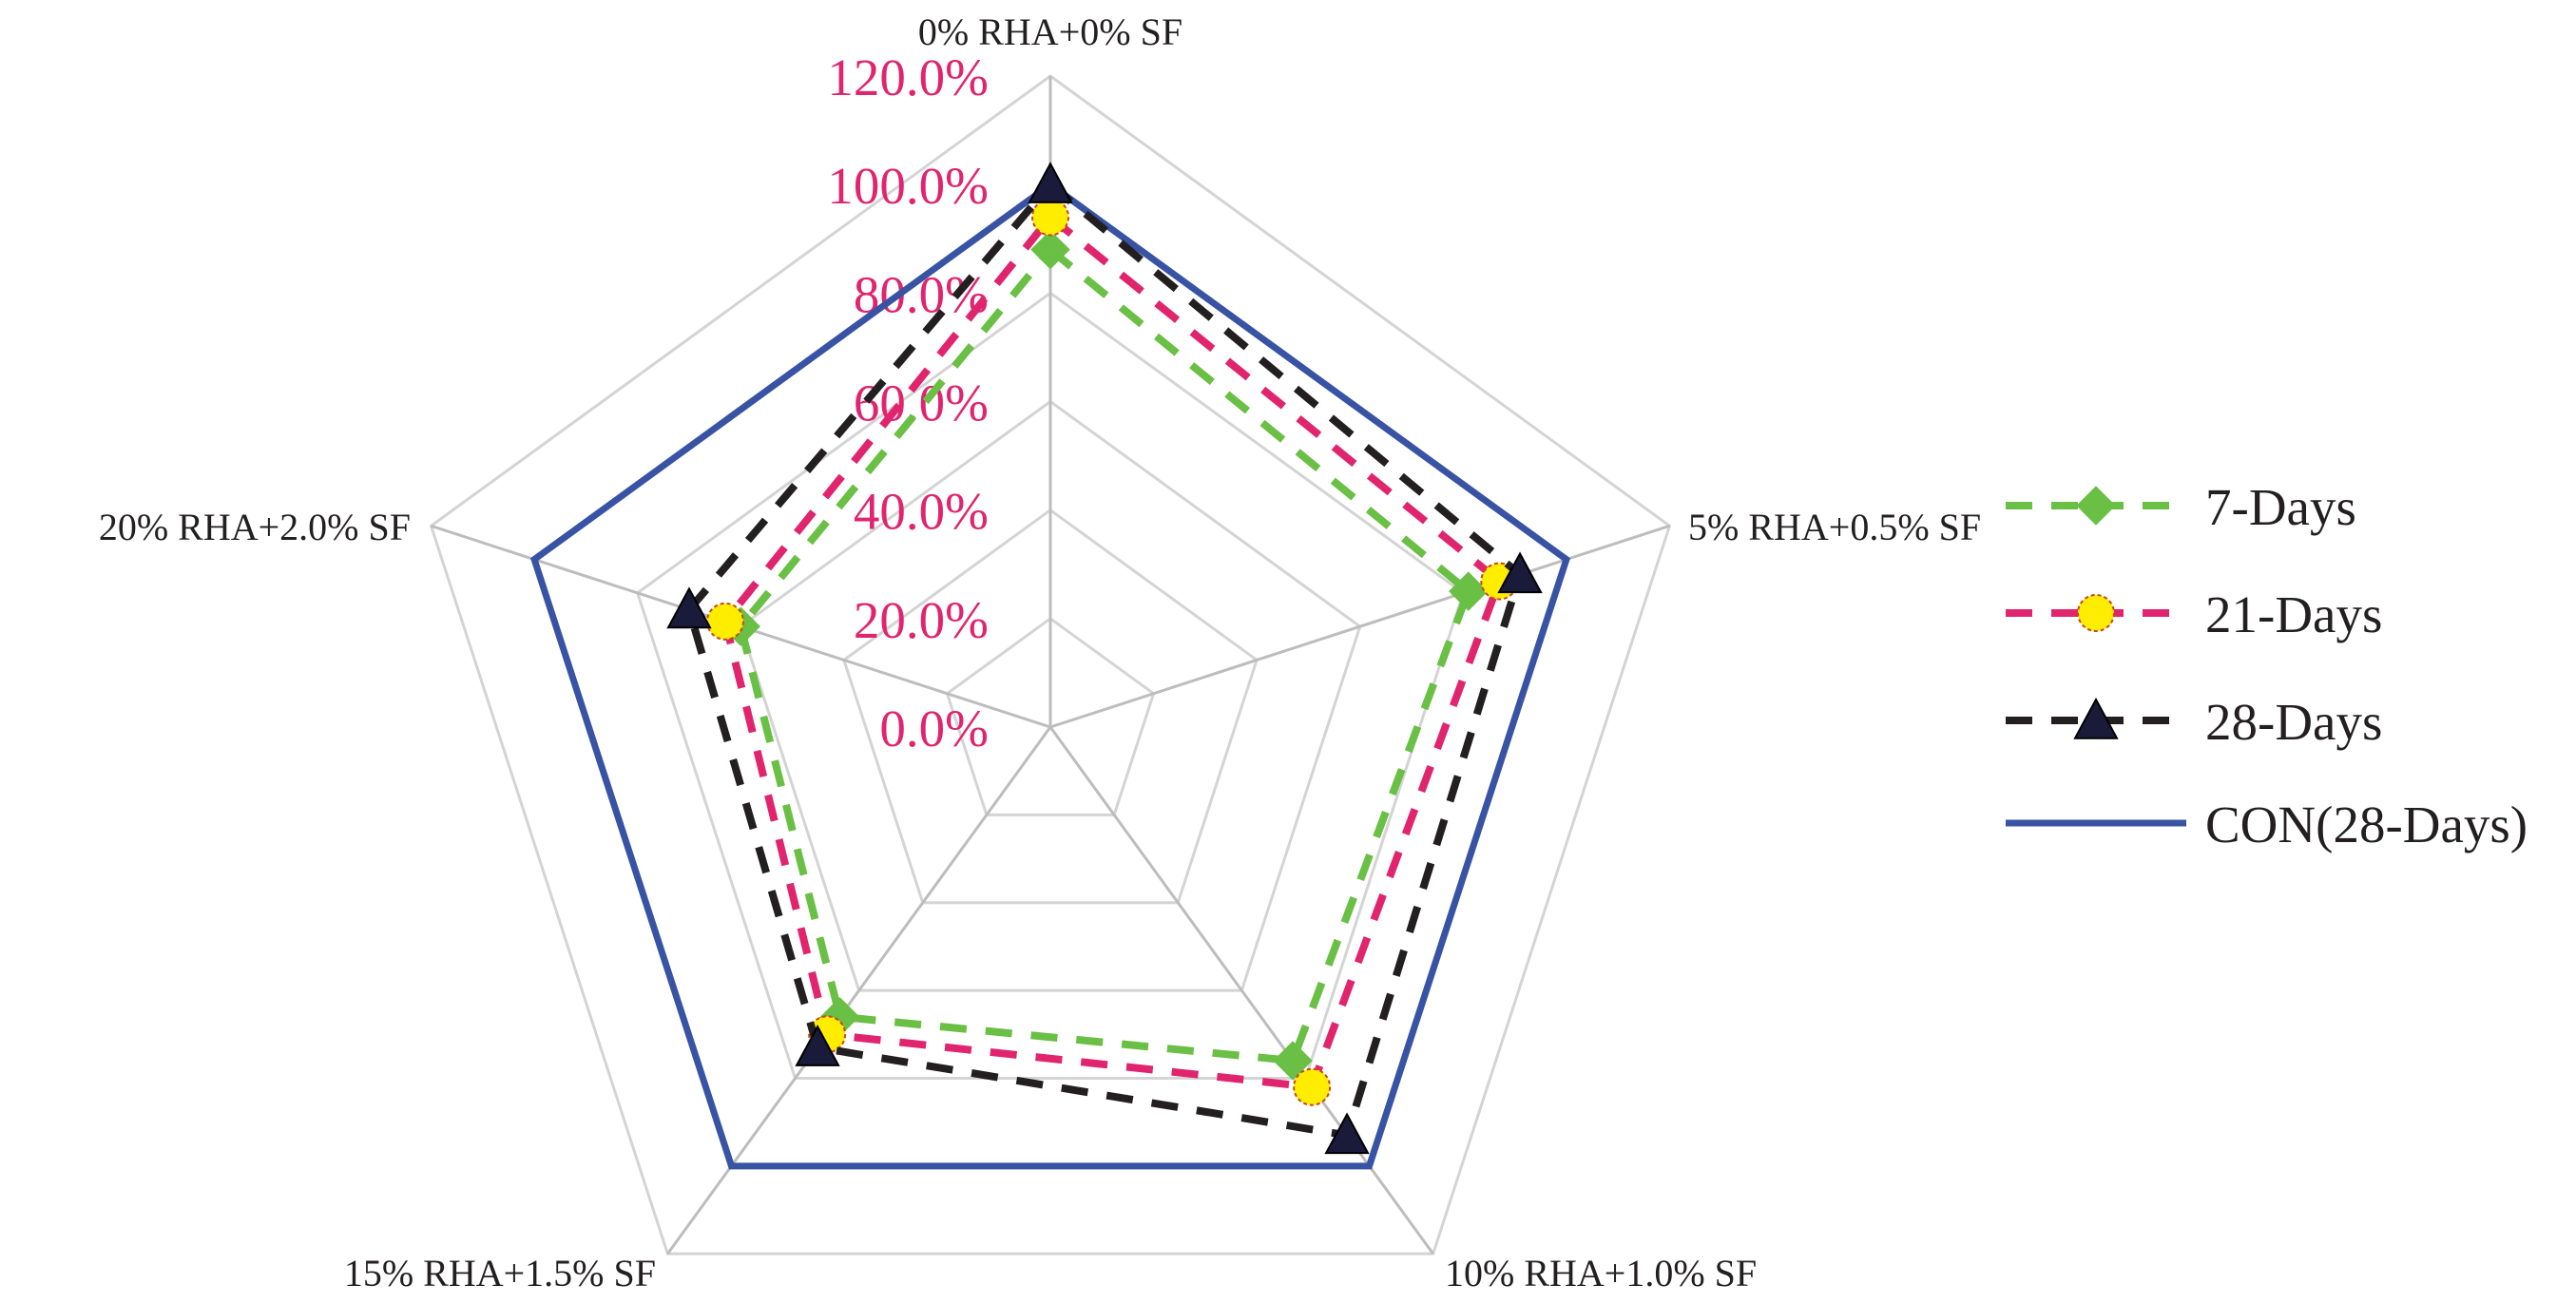 The height and width of the screenshot is (1304, 2576). Describe the element at coordinates (921, 512) in the screenshot. I see `tick-label: 40.0%` at that location.